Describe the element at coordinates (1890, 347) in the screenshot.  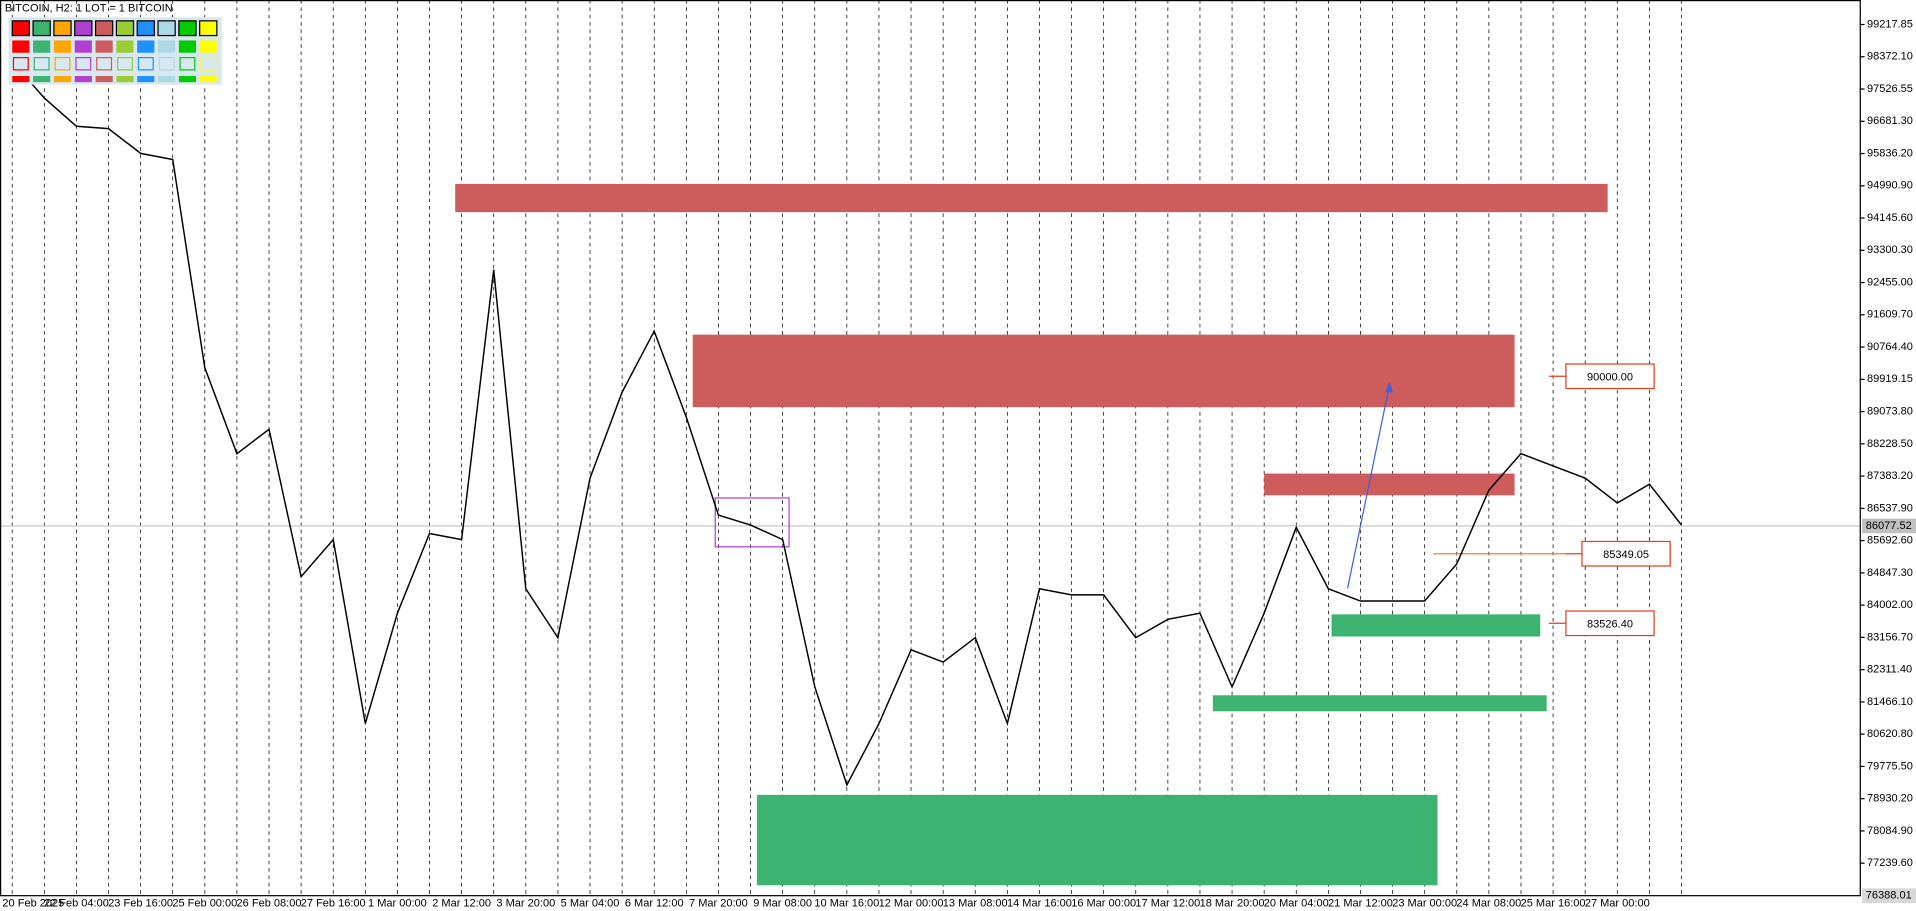
I see `y-tick-label: 90764.40` at that location.